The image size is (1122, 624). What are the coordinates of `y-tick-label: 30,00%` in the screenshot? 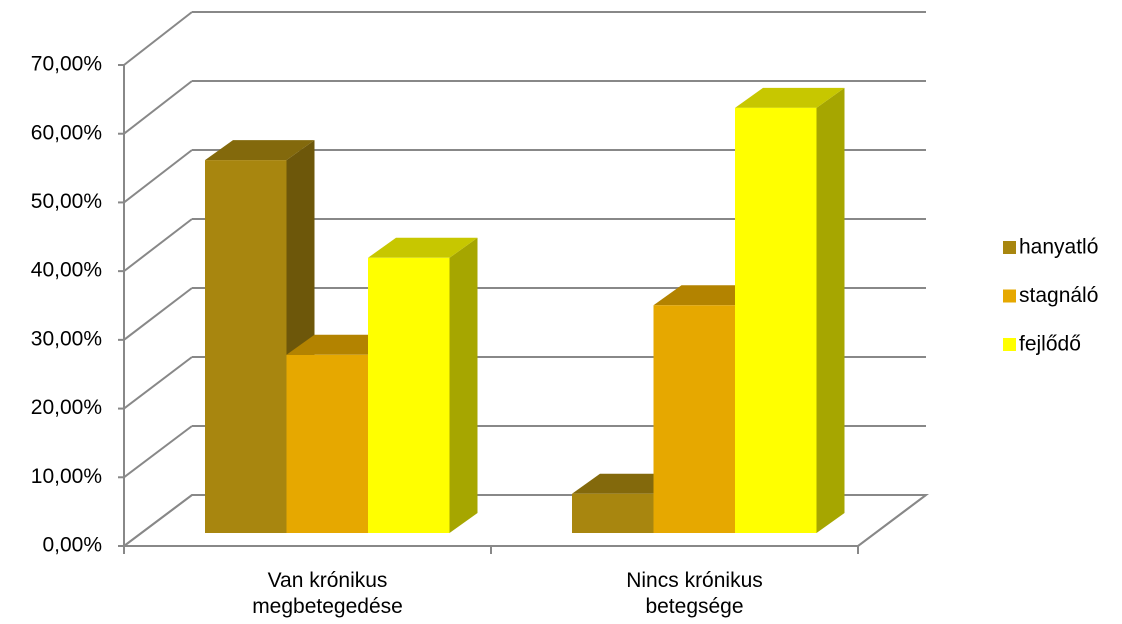 It's located at (66, 338).